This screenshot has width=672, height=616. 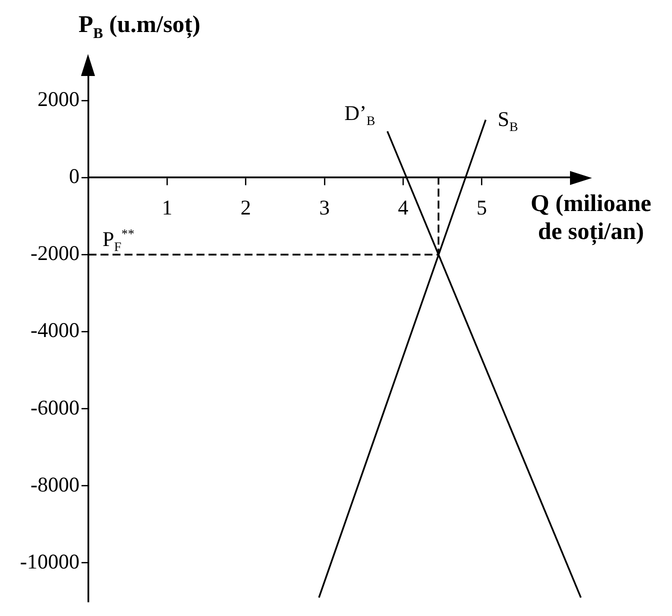 What do you see at coordinates (508, 120) in the screenshot?
I see `series-label: S$_{B}$` at bounding box center [508, 120].